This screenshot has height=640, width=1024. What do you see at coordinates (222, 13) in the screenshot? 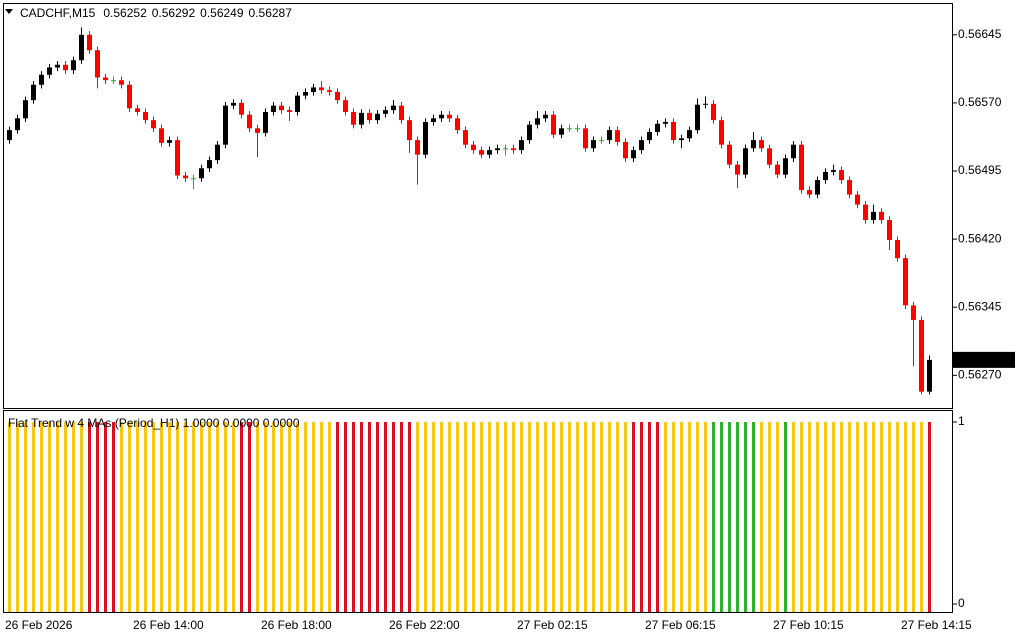
I see `low-value: 0.56249` at bounding box center [222, 13].